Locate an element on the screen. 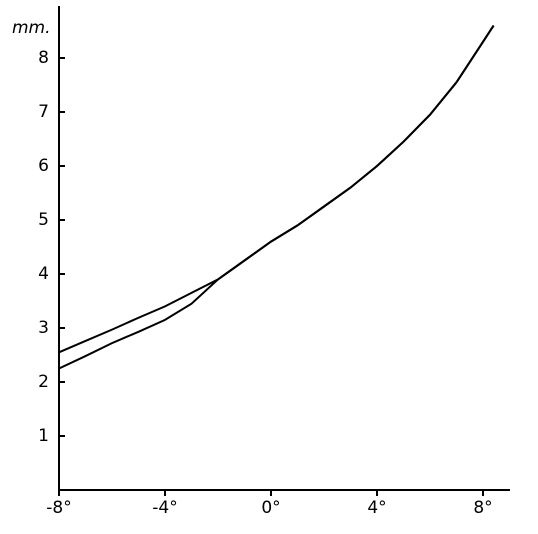  y-tick-label: 8 is located at coordinates (43, 58).